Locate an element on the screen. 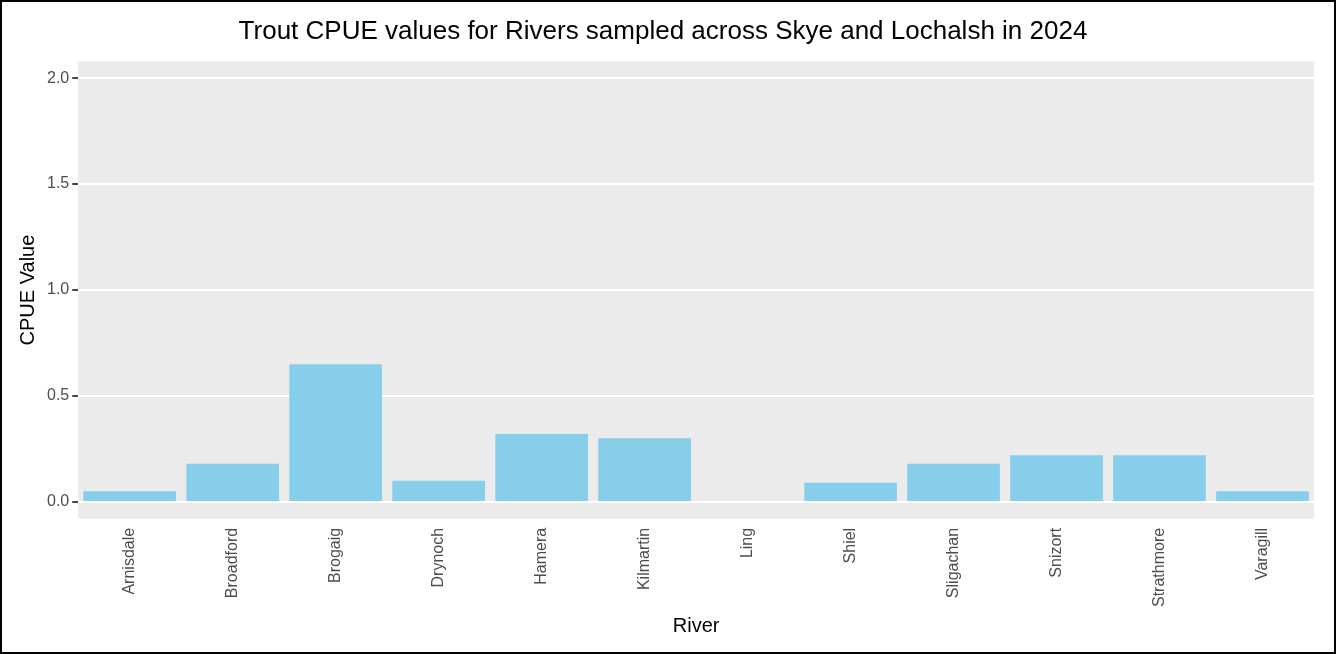  x-tick-label: Kilmartin is located at coordinates (644, 559).